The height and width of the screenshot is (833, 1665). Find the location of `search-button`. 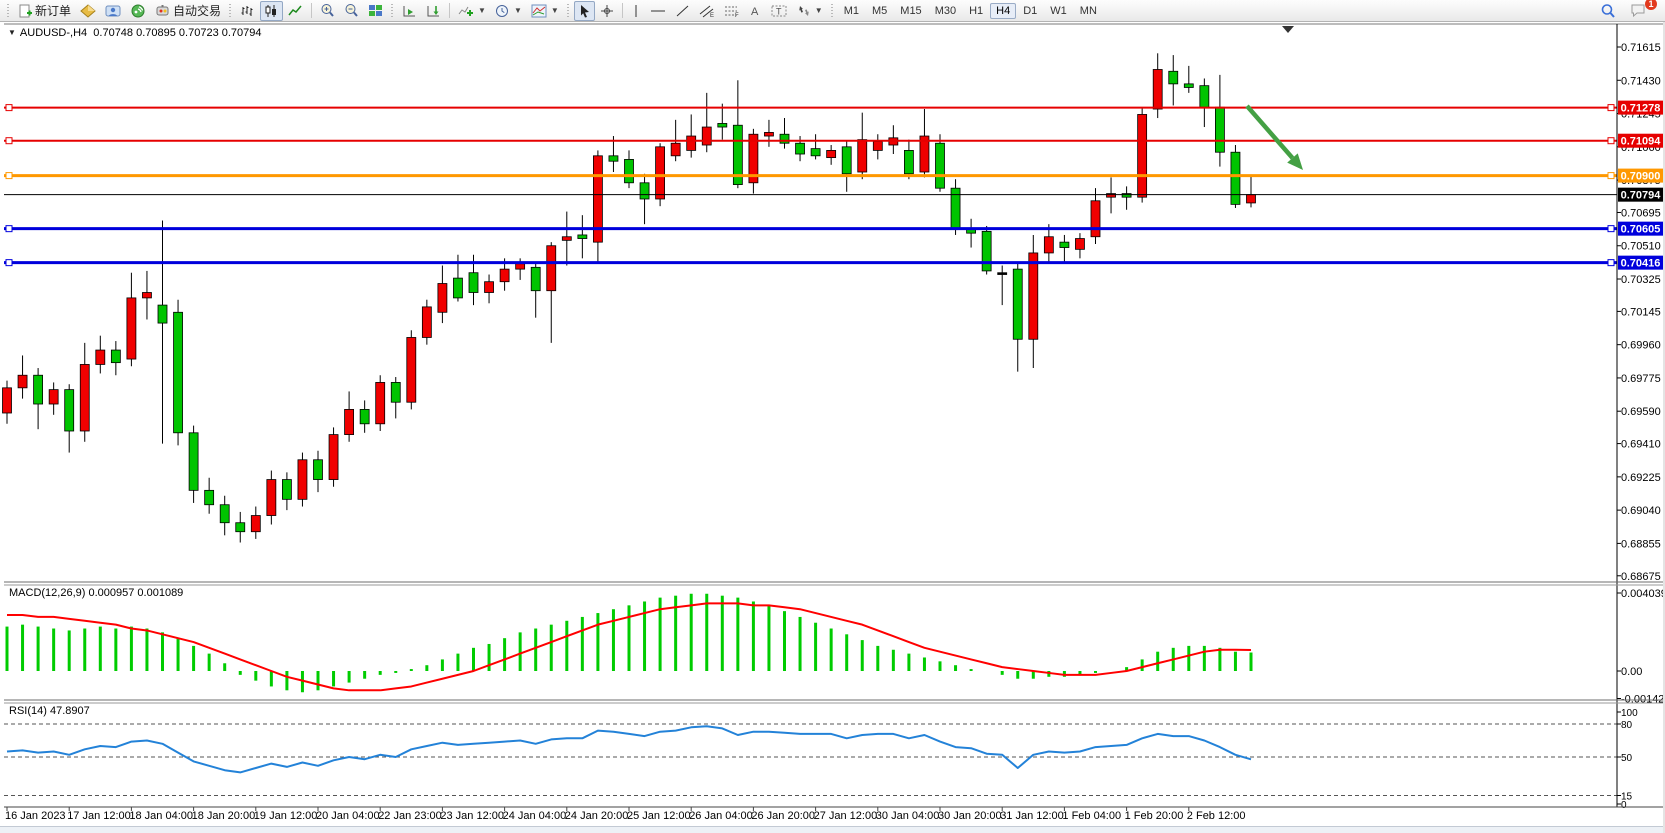

search-button is located at coordinates (1608, 11).